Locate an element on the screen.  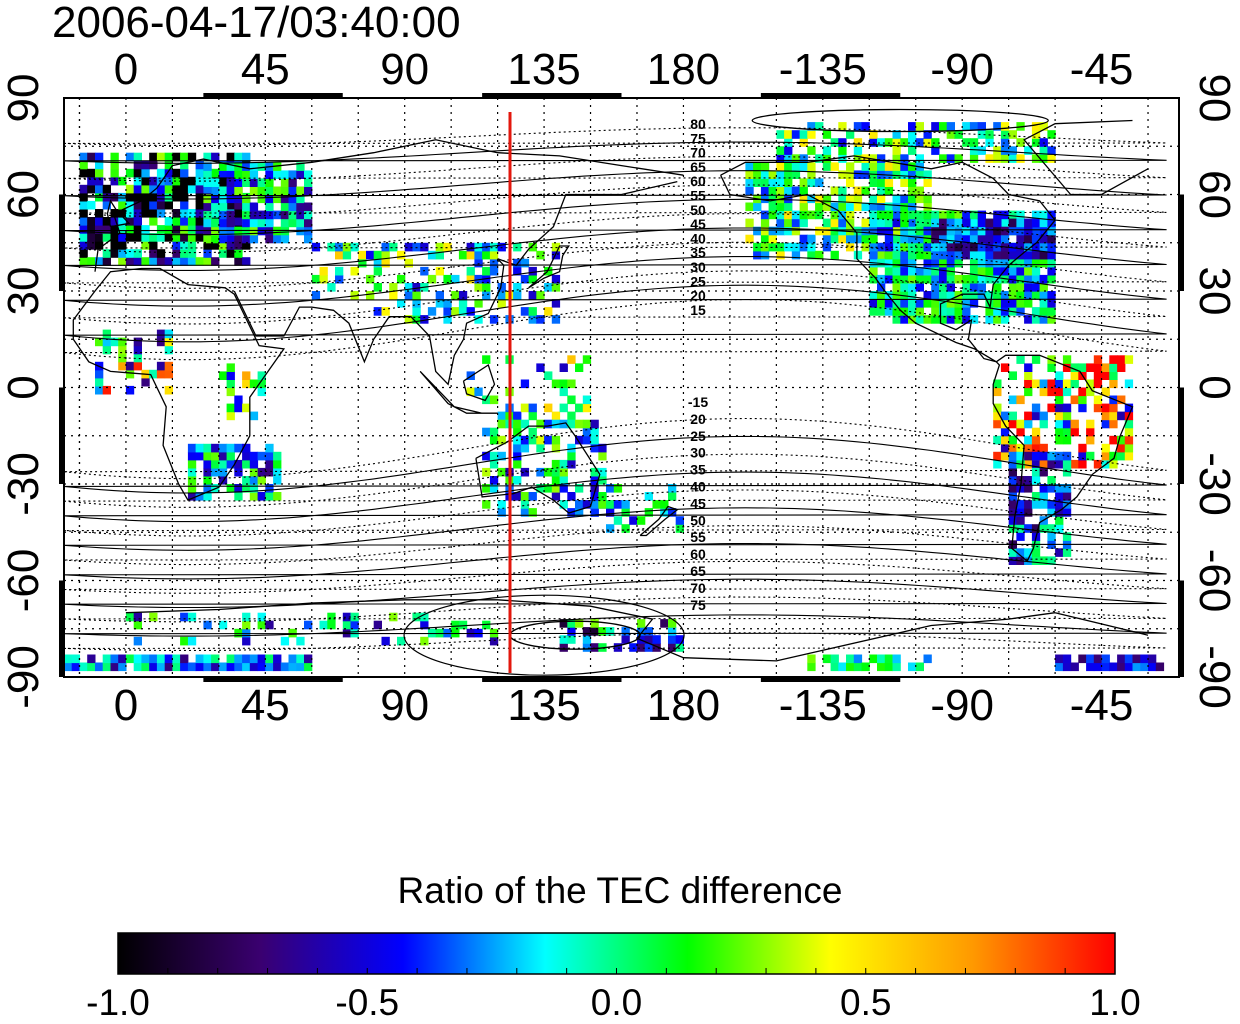
lon-tick-label-top: 0 is located at coordinates (126, 69).